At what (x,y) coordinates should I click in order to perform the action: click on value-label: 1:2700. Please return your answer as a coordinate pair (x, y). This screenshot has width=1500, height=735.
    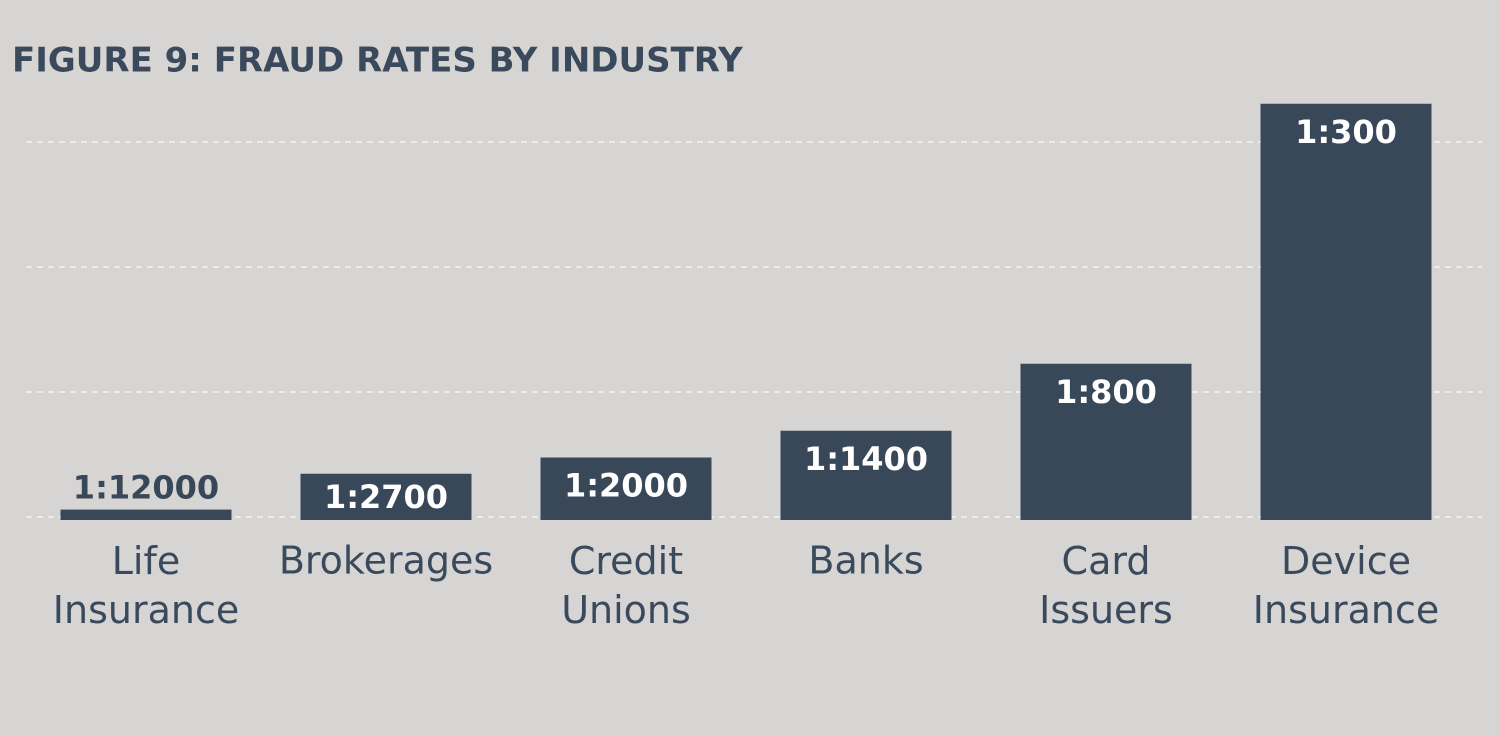
    Looking at the image, I should click on (386, 497).